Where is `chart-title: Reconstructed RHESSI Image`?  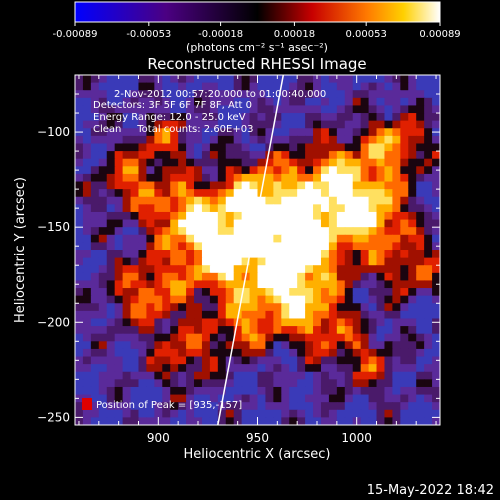 chart-title: Reconstructed RHESSI Image is located at coordinates (256, 64).